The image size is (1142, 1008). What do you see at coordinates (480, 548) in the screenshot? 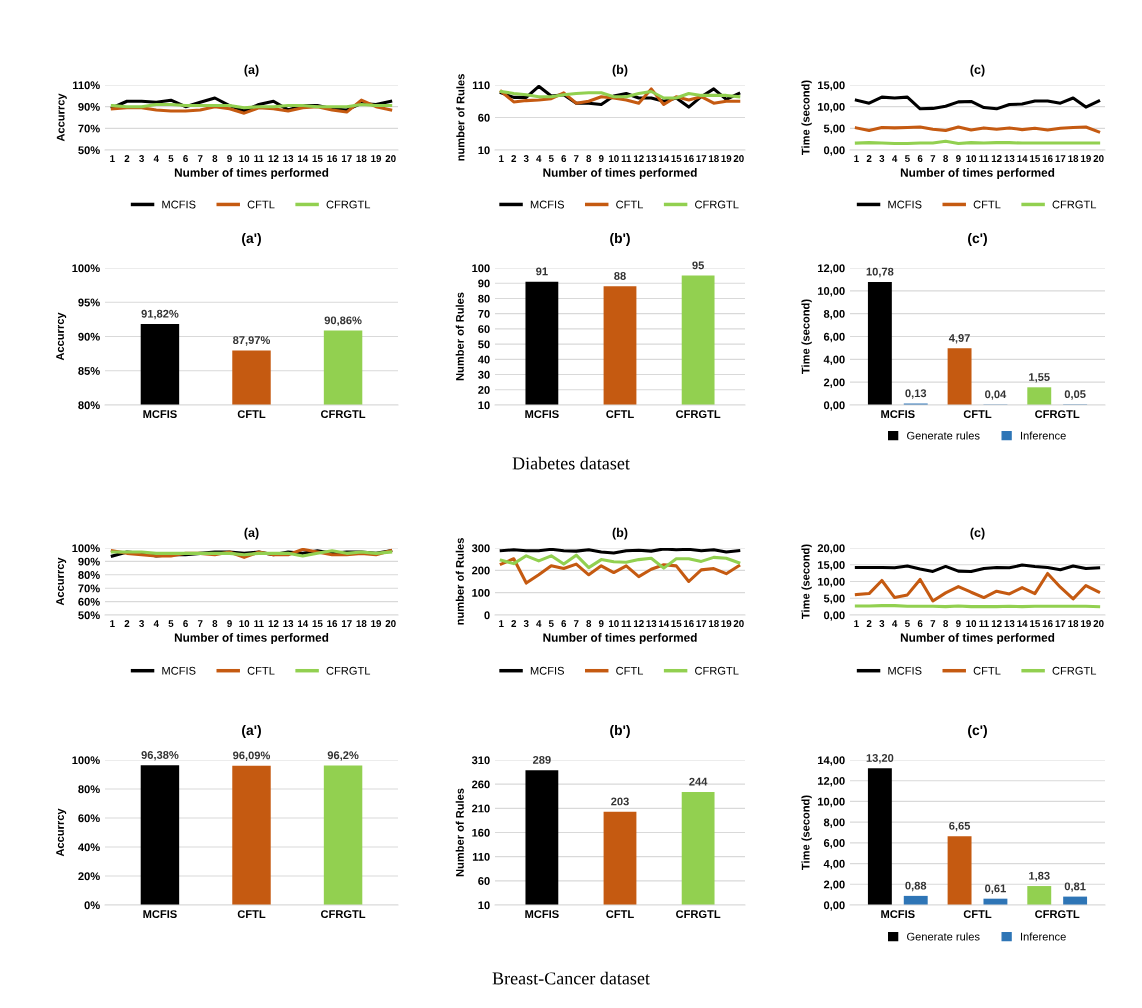
I see `y-tick-label: 300` at bounding box center [480, 548].